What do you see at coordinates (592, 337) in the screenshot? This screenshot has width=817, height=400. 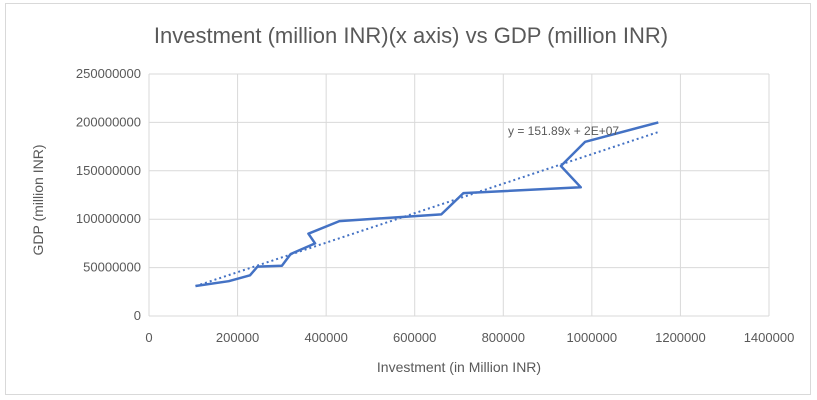 I see `x-tick-label: 1000000` at bounding box center [592, 337].